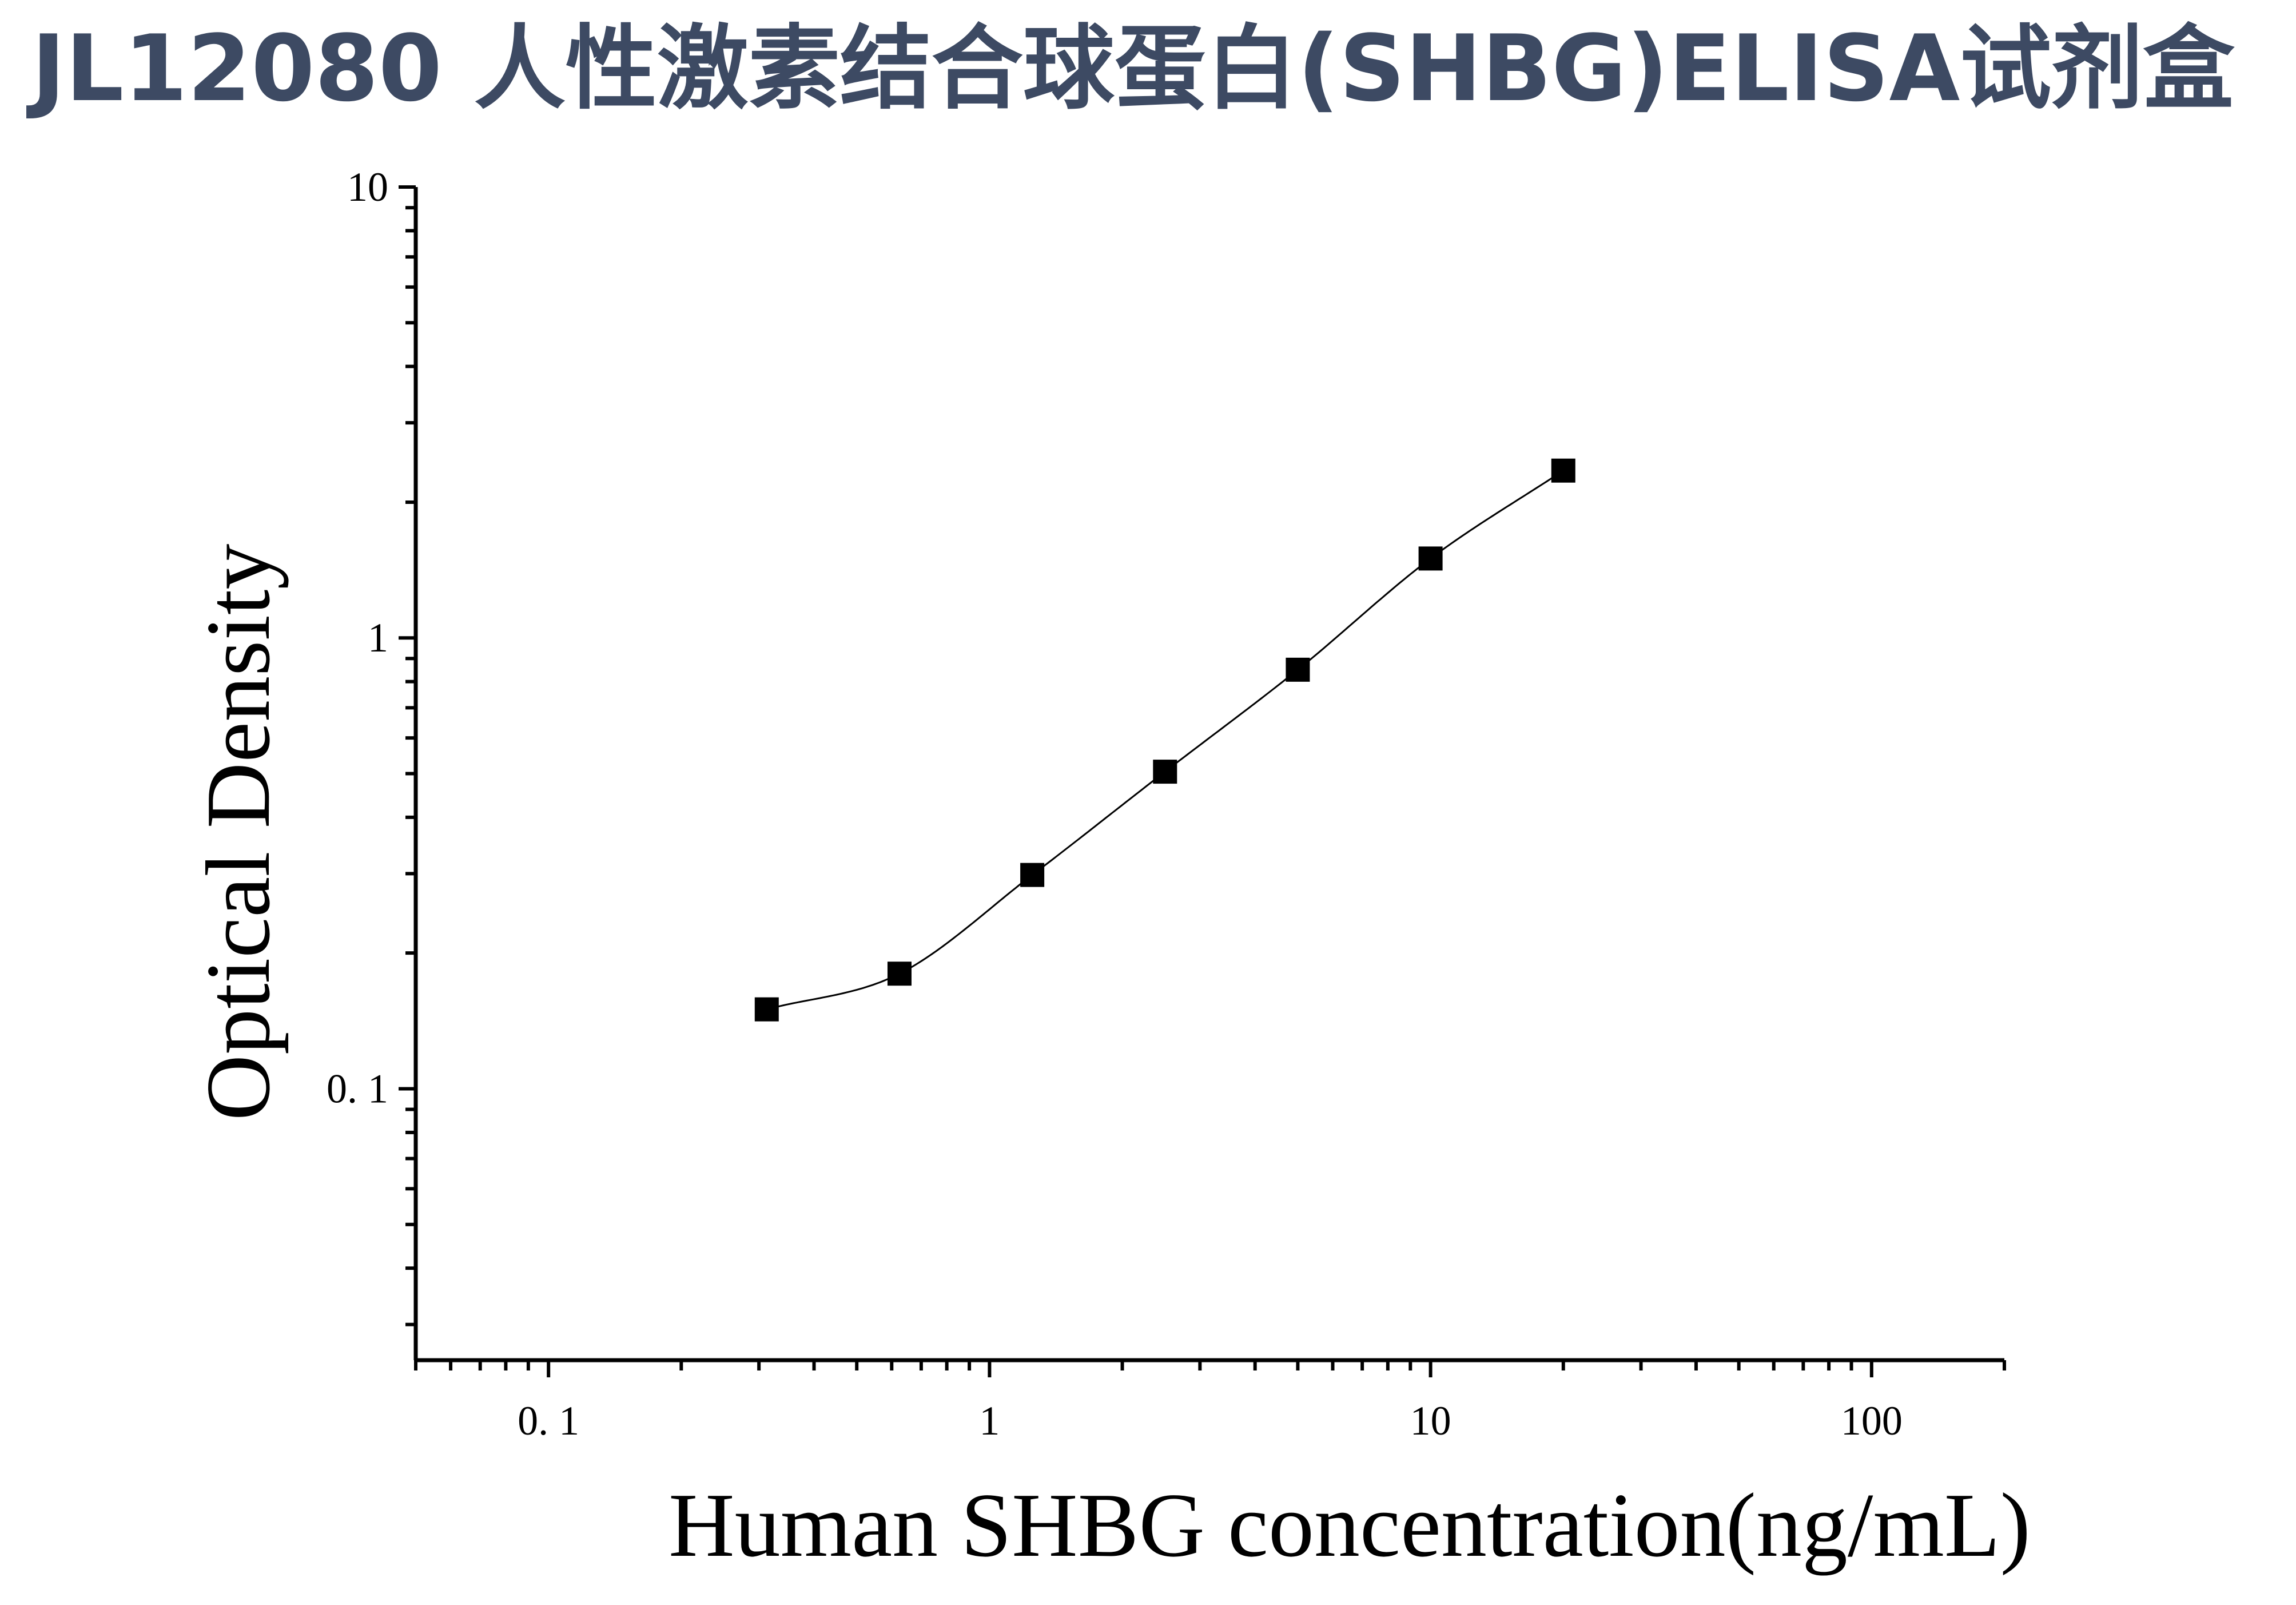 This screenshot has width=2296, height=1605. I want to click on x-tick-label: 0. 1, so click(548, 1421).